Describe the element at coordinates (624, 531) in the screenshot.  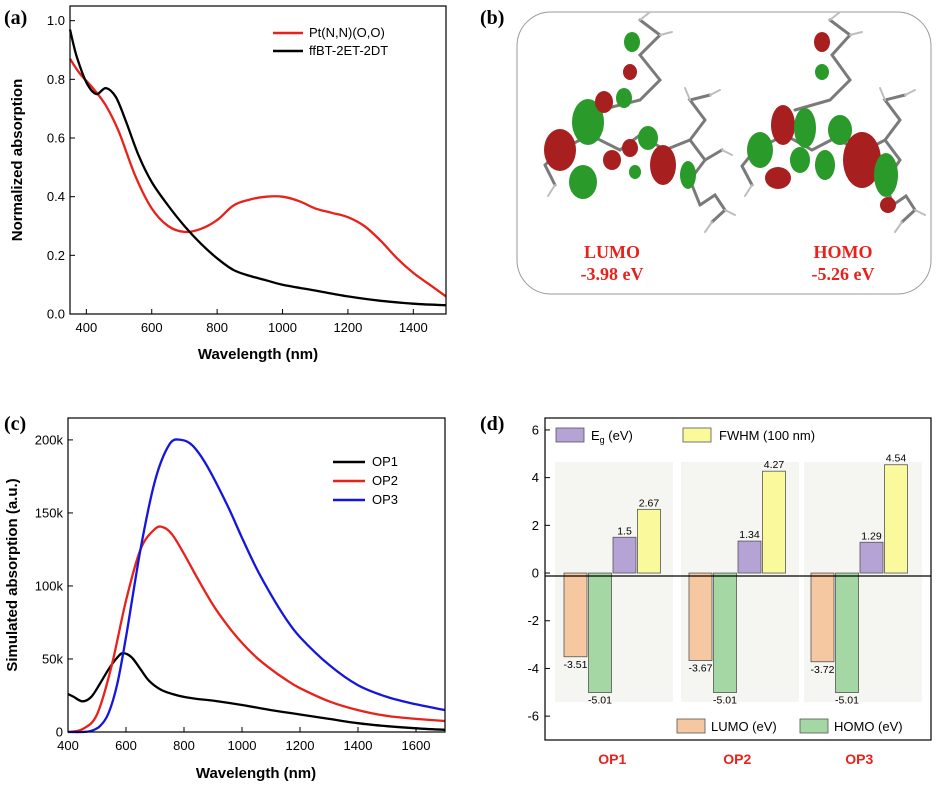
I see `d-bar-value-label: 1.5` at that location.